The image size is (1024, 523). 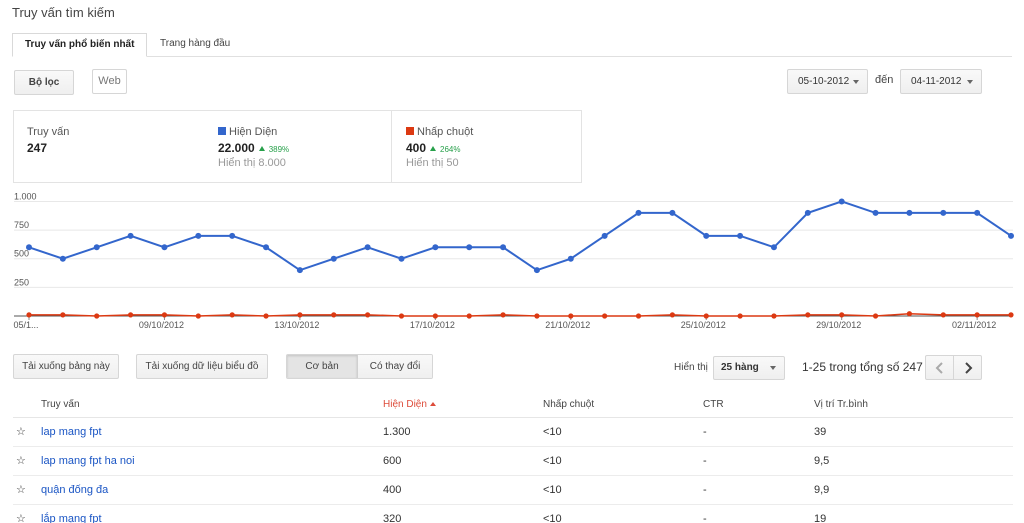 I want to click on stat-queries-label: Truy vấn, so click(x=48, y=132).